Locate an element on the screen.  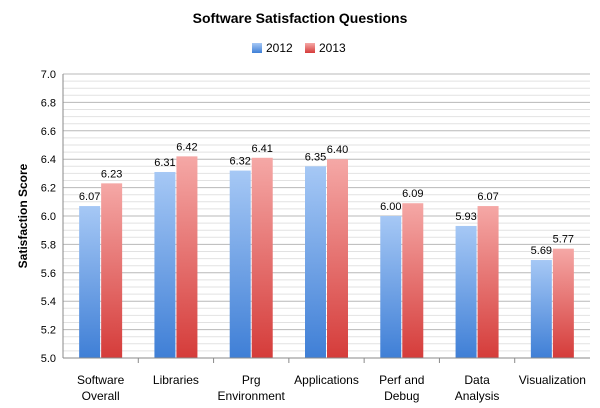
x-category-label: Prg Environment is located at coordinates (252, 388).